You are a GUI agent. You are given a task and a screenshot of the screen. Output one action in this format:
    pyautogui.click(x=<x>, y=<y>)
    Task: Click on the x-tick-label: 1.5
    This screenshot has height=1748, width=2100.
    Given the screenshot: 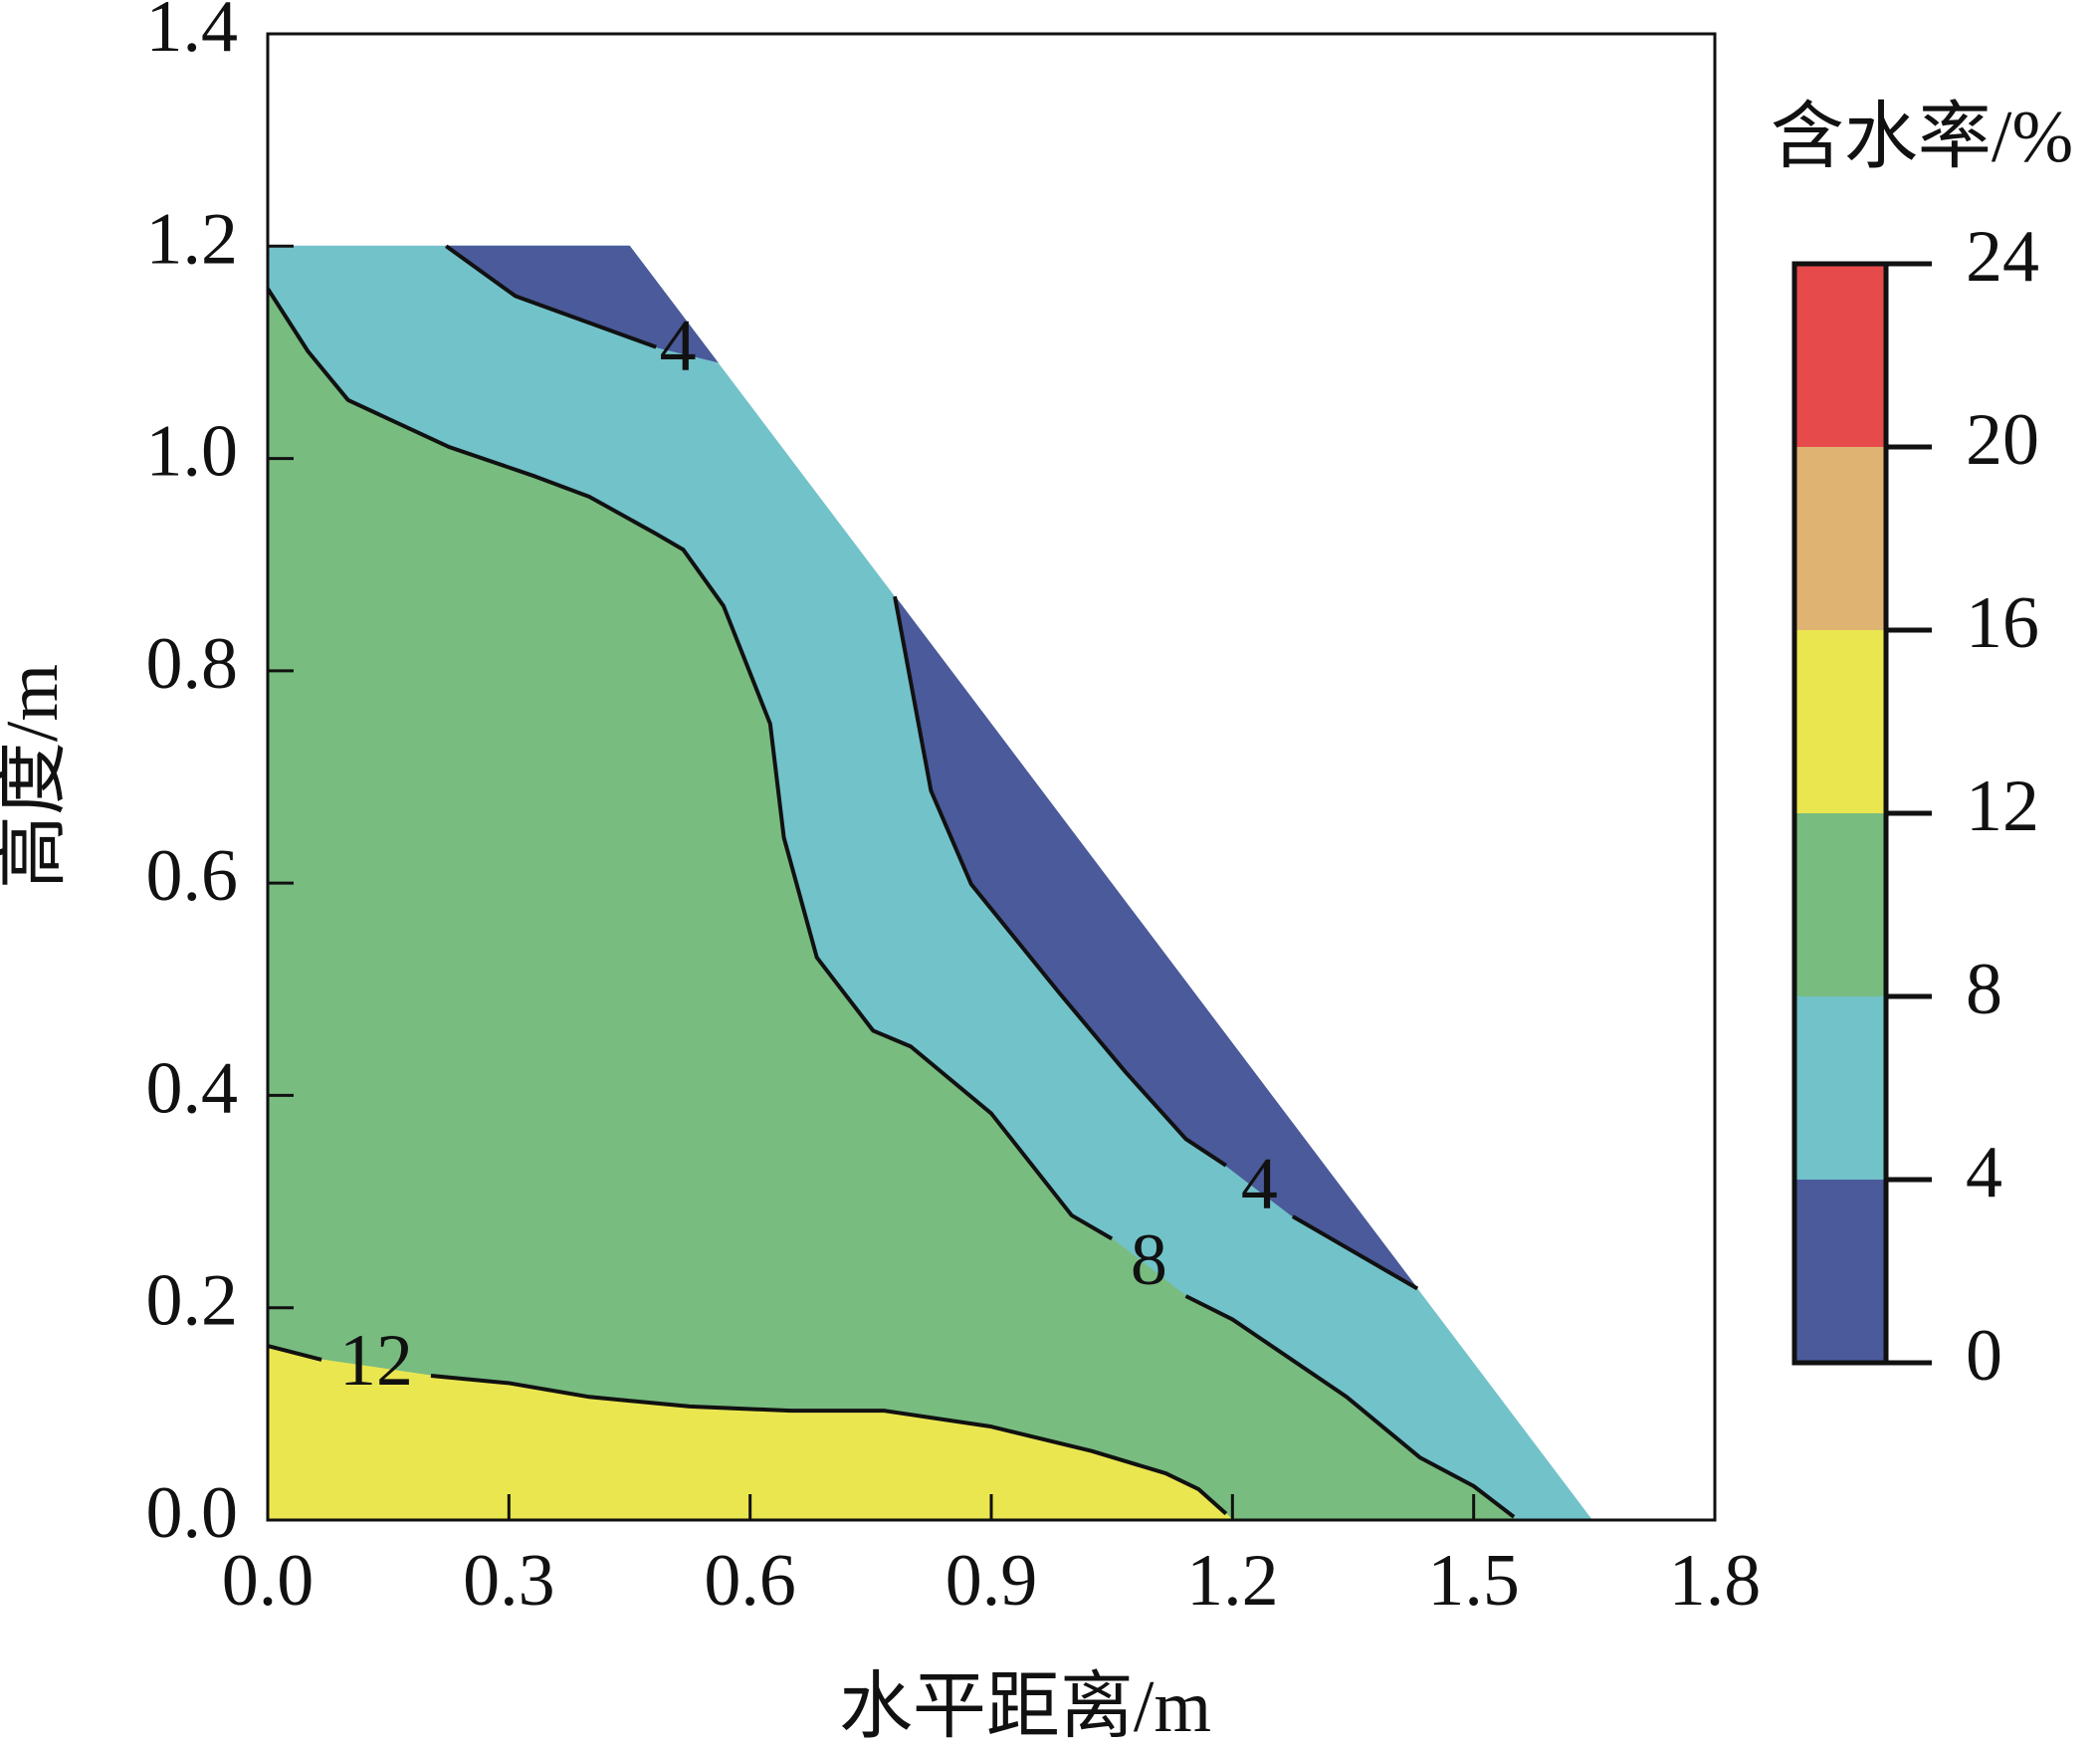 What is the action you would take?
    pyautogui.click(x=1473, y=1581)
    